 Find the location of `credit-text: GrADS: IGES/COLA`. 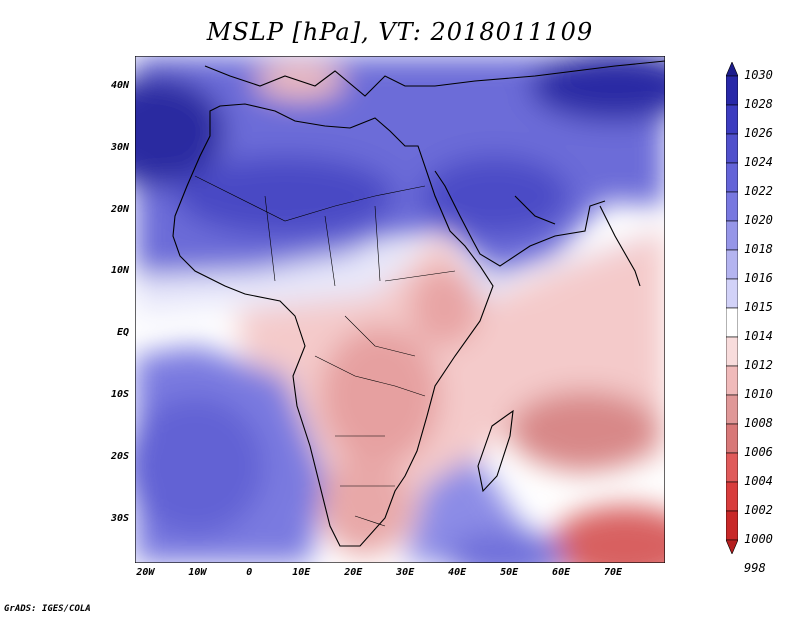

credit-text: GrADS: IGES/COLA is located at coordinates (47, 609).